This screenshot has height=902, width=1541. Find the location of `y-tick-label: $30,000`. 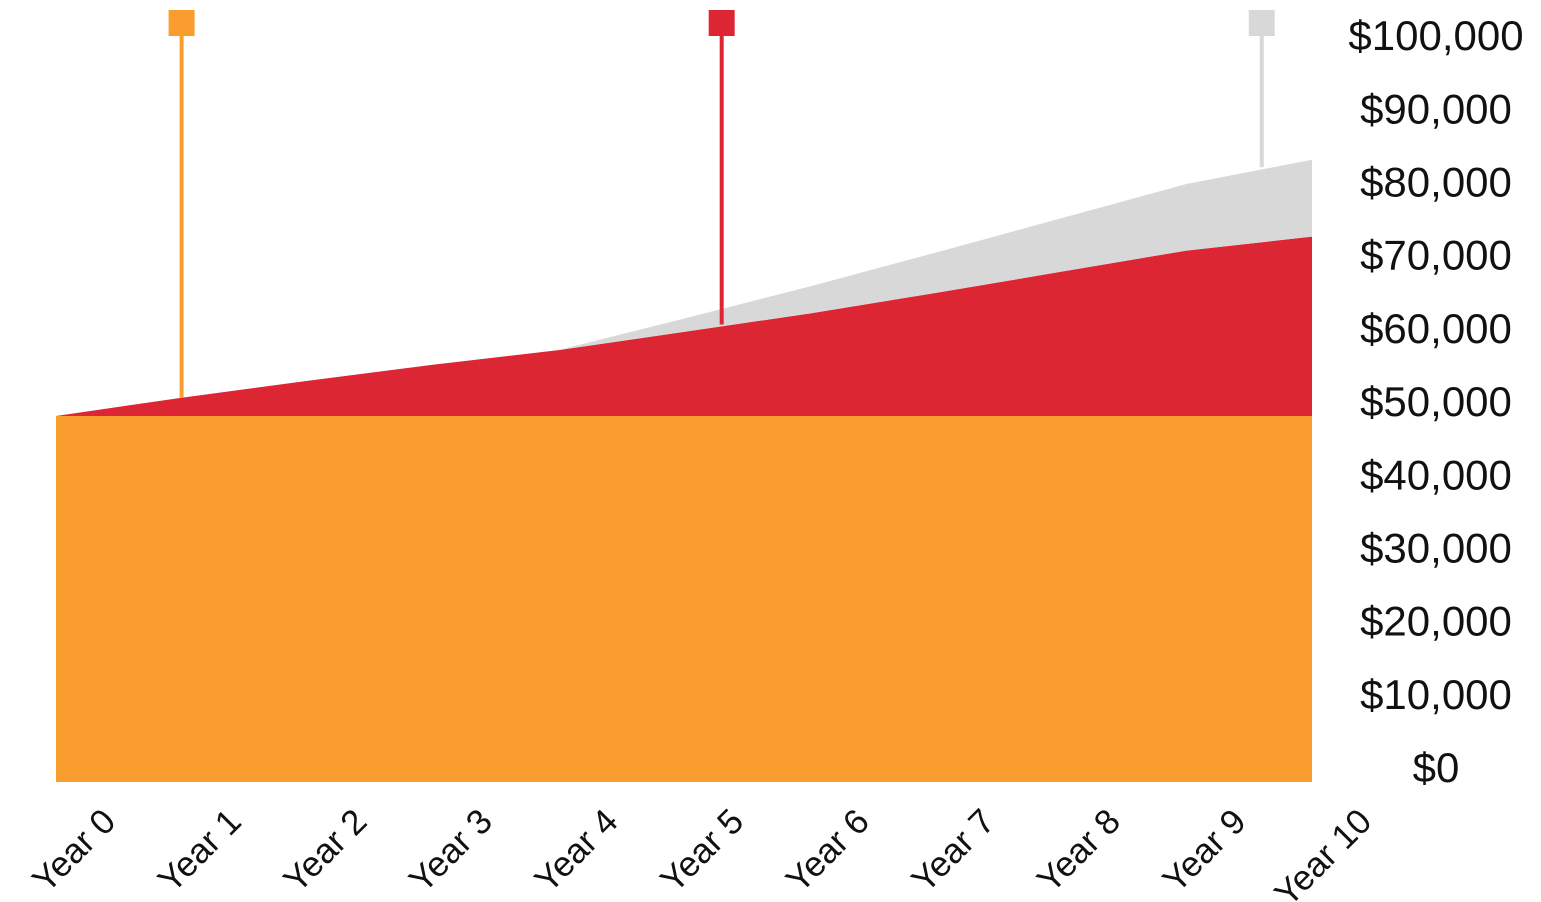

y-tick-label: $30,000 is located at coordinates (1436, 547).